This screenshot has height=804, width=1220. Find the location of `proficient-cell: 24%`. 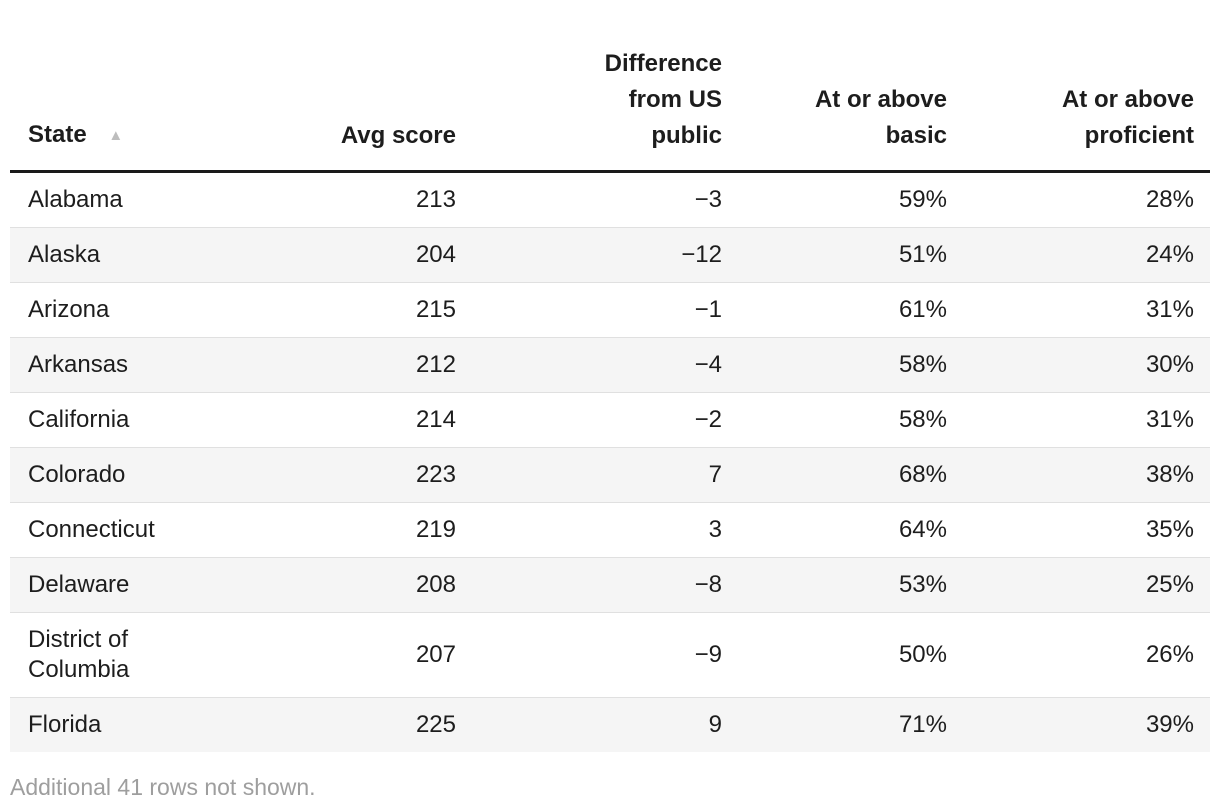

proficient-cell: 24% is located at coordinates (1086, 255).